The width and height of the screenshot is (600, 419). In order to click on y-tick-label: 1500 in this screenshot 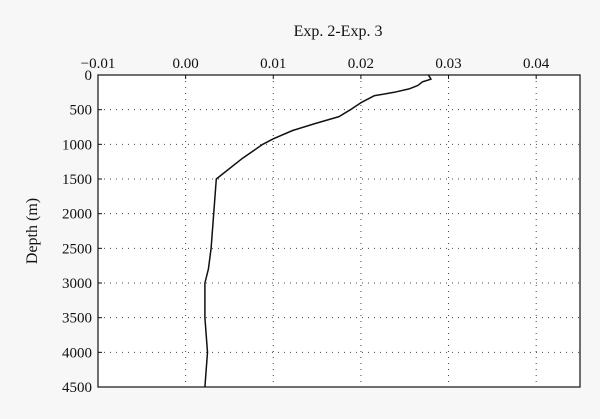, I will do `click(77, 180)`.